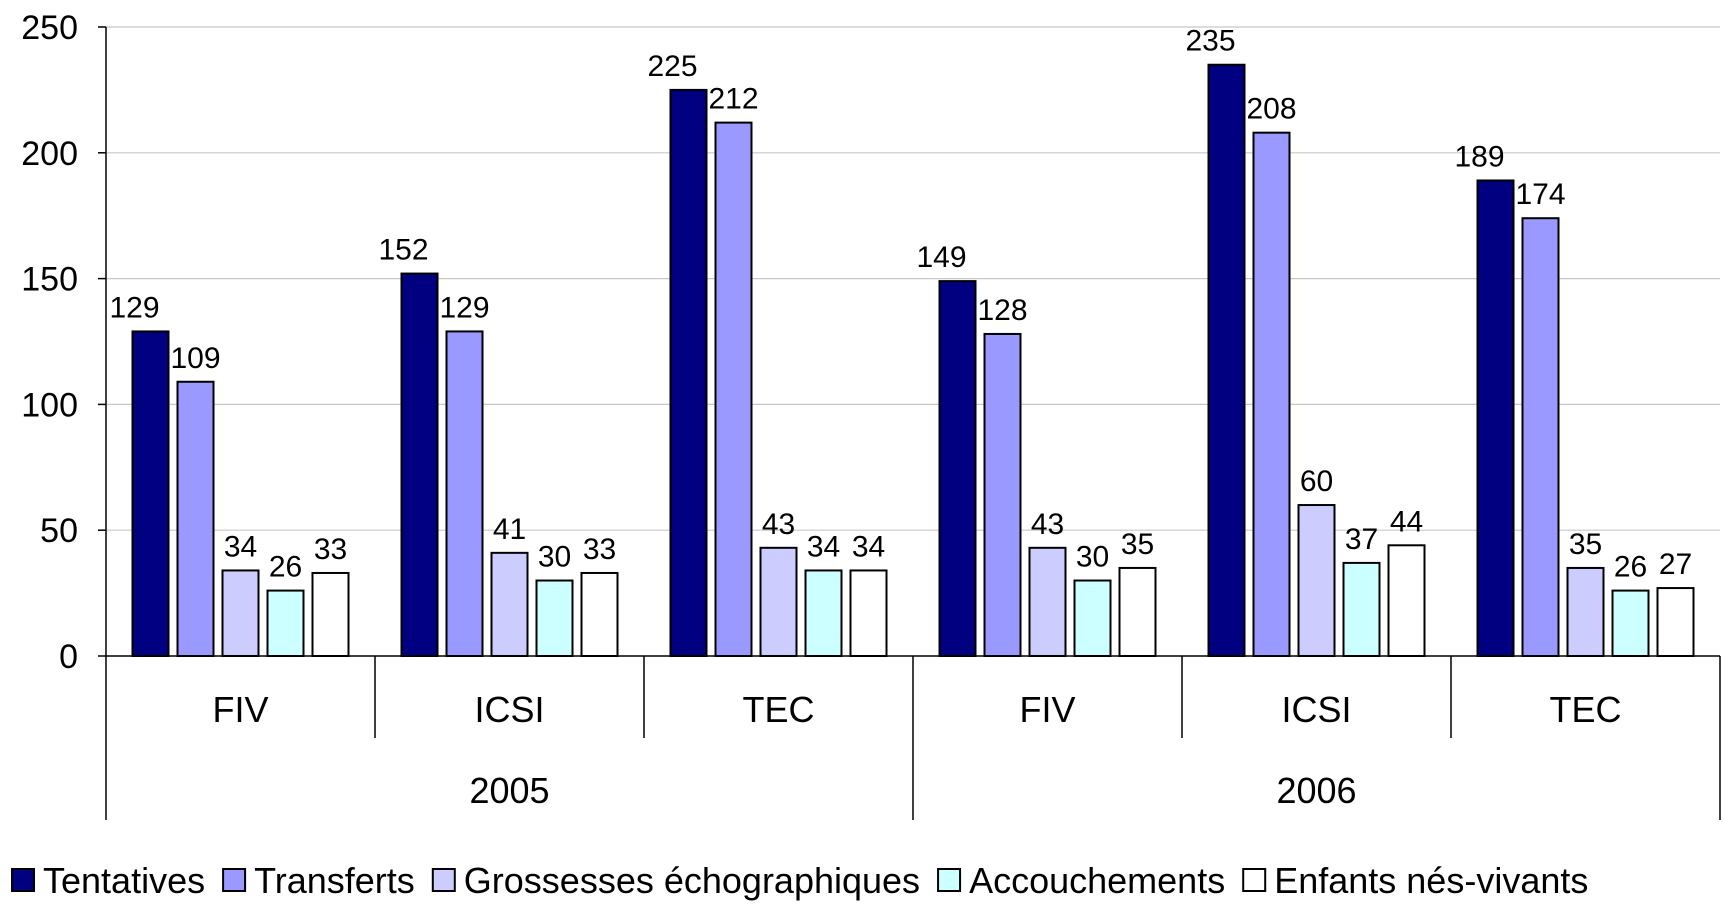 This screenshot has height=914, width=1724. Describe the element at coordinates (68, 657) in the screenshot. I see `y-tick-label: 0` at that location.